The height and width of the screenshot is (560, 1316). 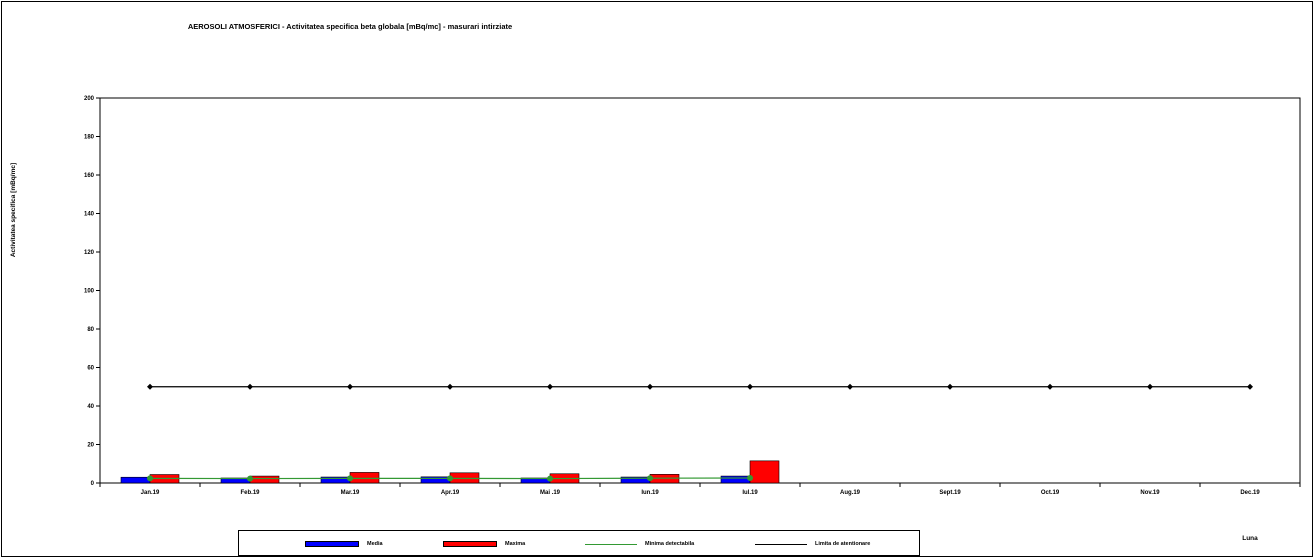 I want to click on y-tick-label: 60, so click(x=90, y=369).